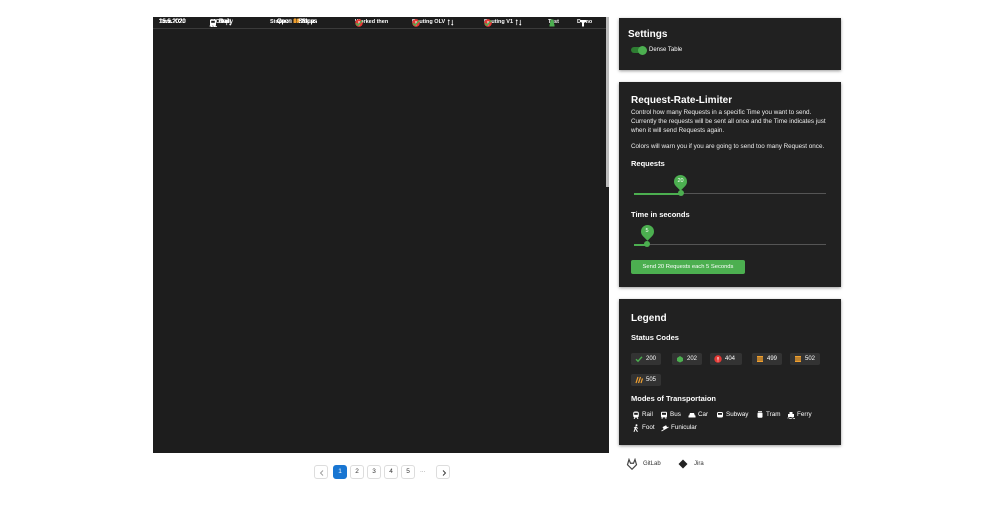  What do you see at coordinates (688, 267) in the screenshot?
I see `send-button: Send 20 Requests each 5 Seconds` at bounding box center [688, 267].